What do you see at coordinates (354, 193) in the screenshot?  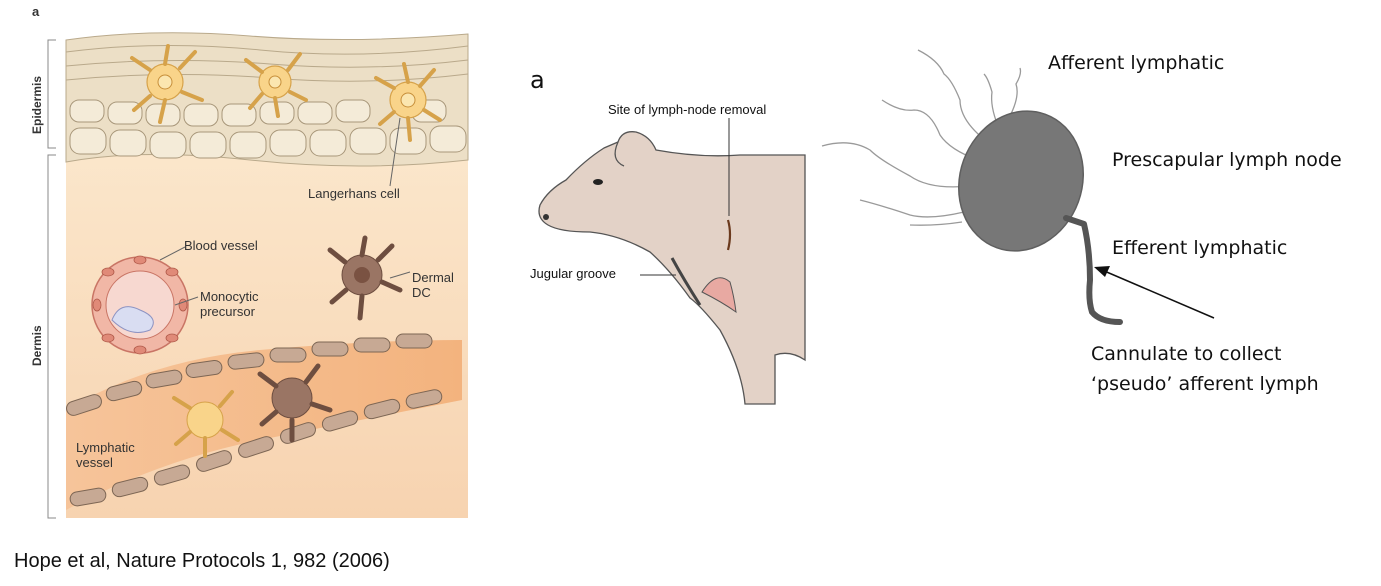 I see `langerhans-cell-label: Langerhans cell` at bounding box center [354, 193].